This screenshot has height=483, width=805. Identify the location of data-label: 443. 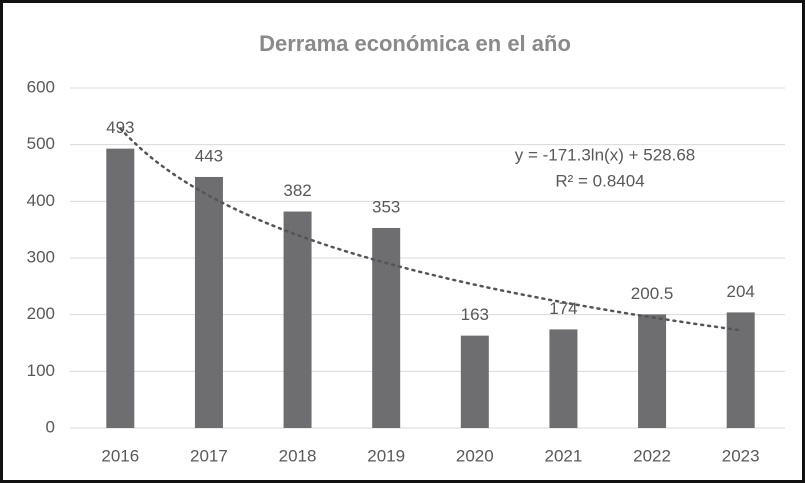
(209, 155).